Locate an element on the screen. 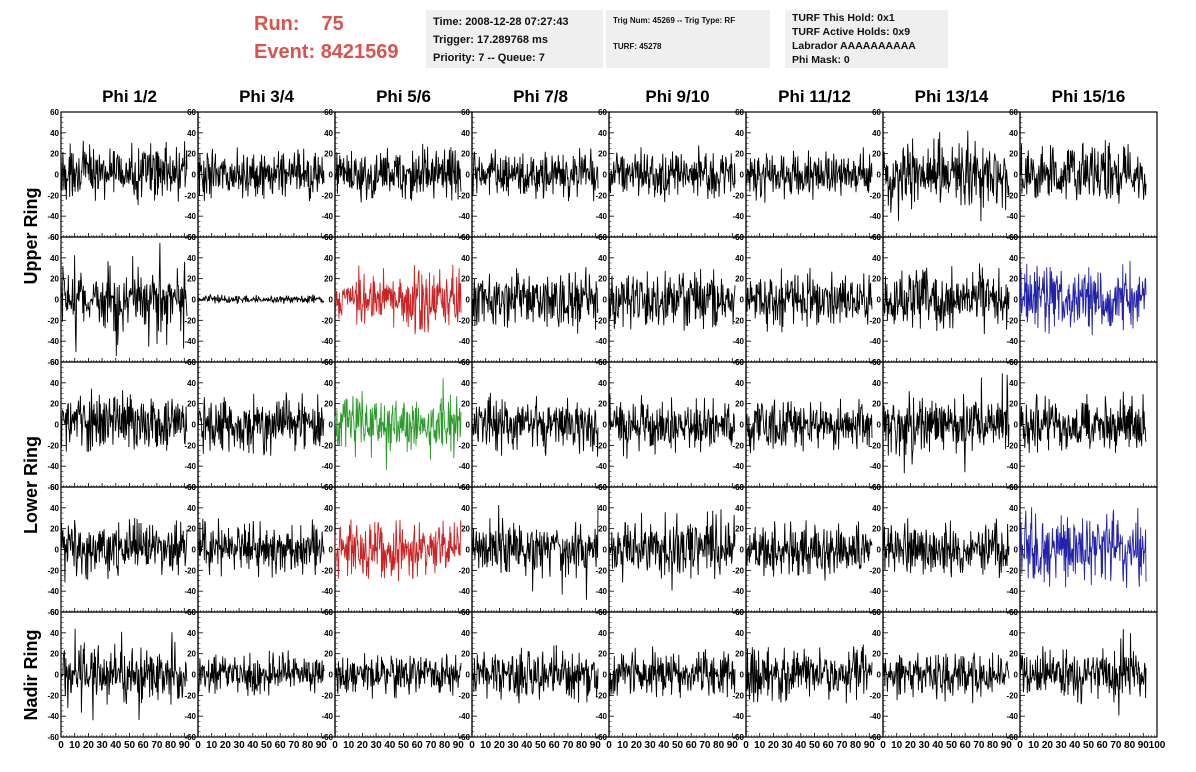 Image resolution: width=1196 pixels, height=772 pixels. column-header-phi-3-4: Phi 3/4 is located at coordinates (266, 96).